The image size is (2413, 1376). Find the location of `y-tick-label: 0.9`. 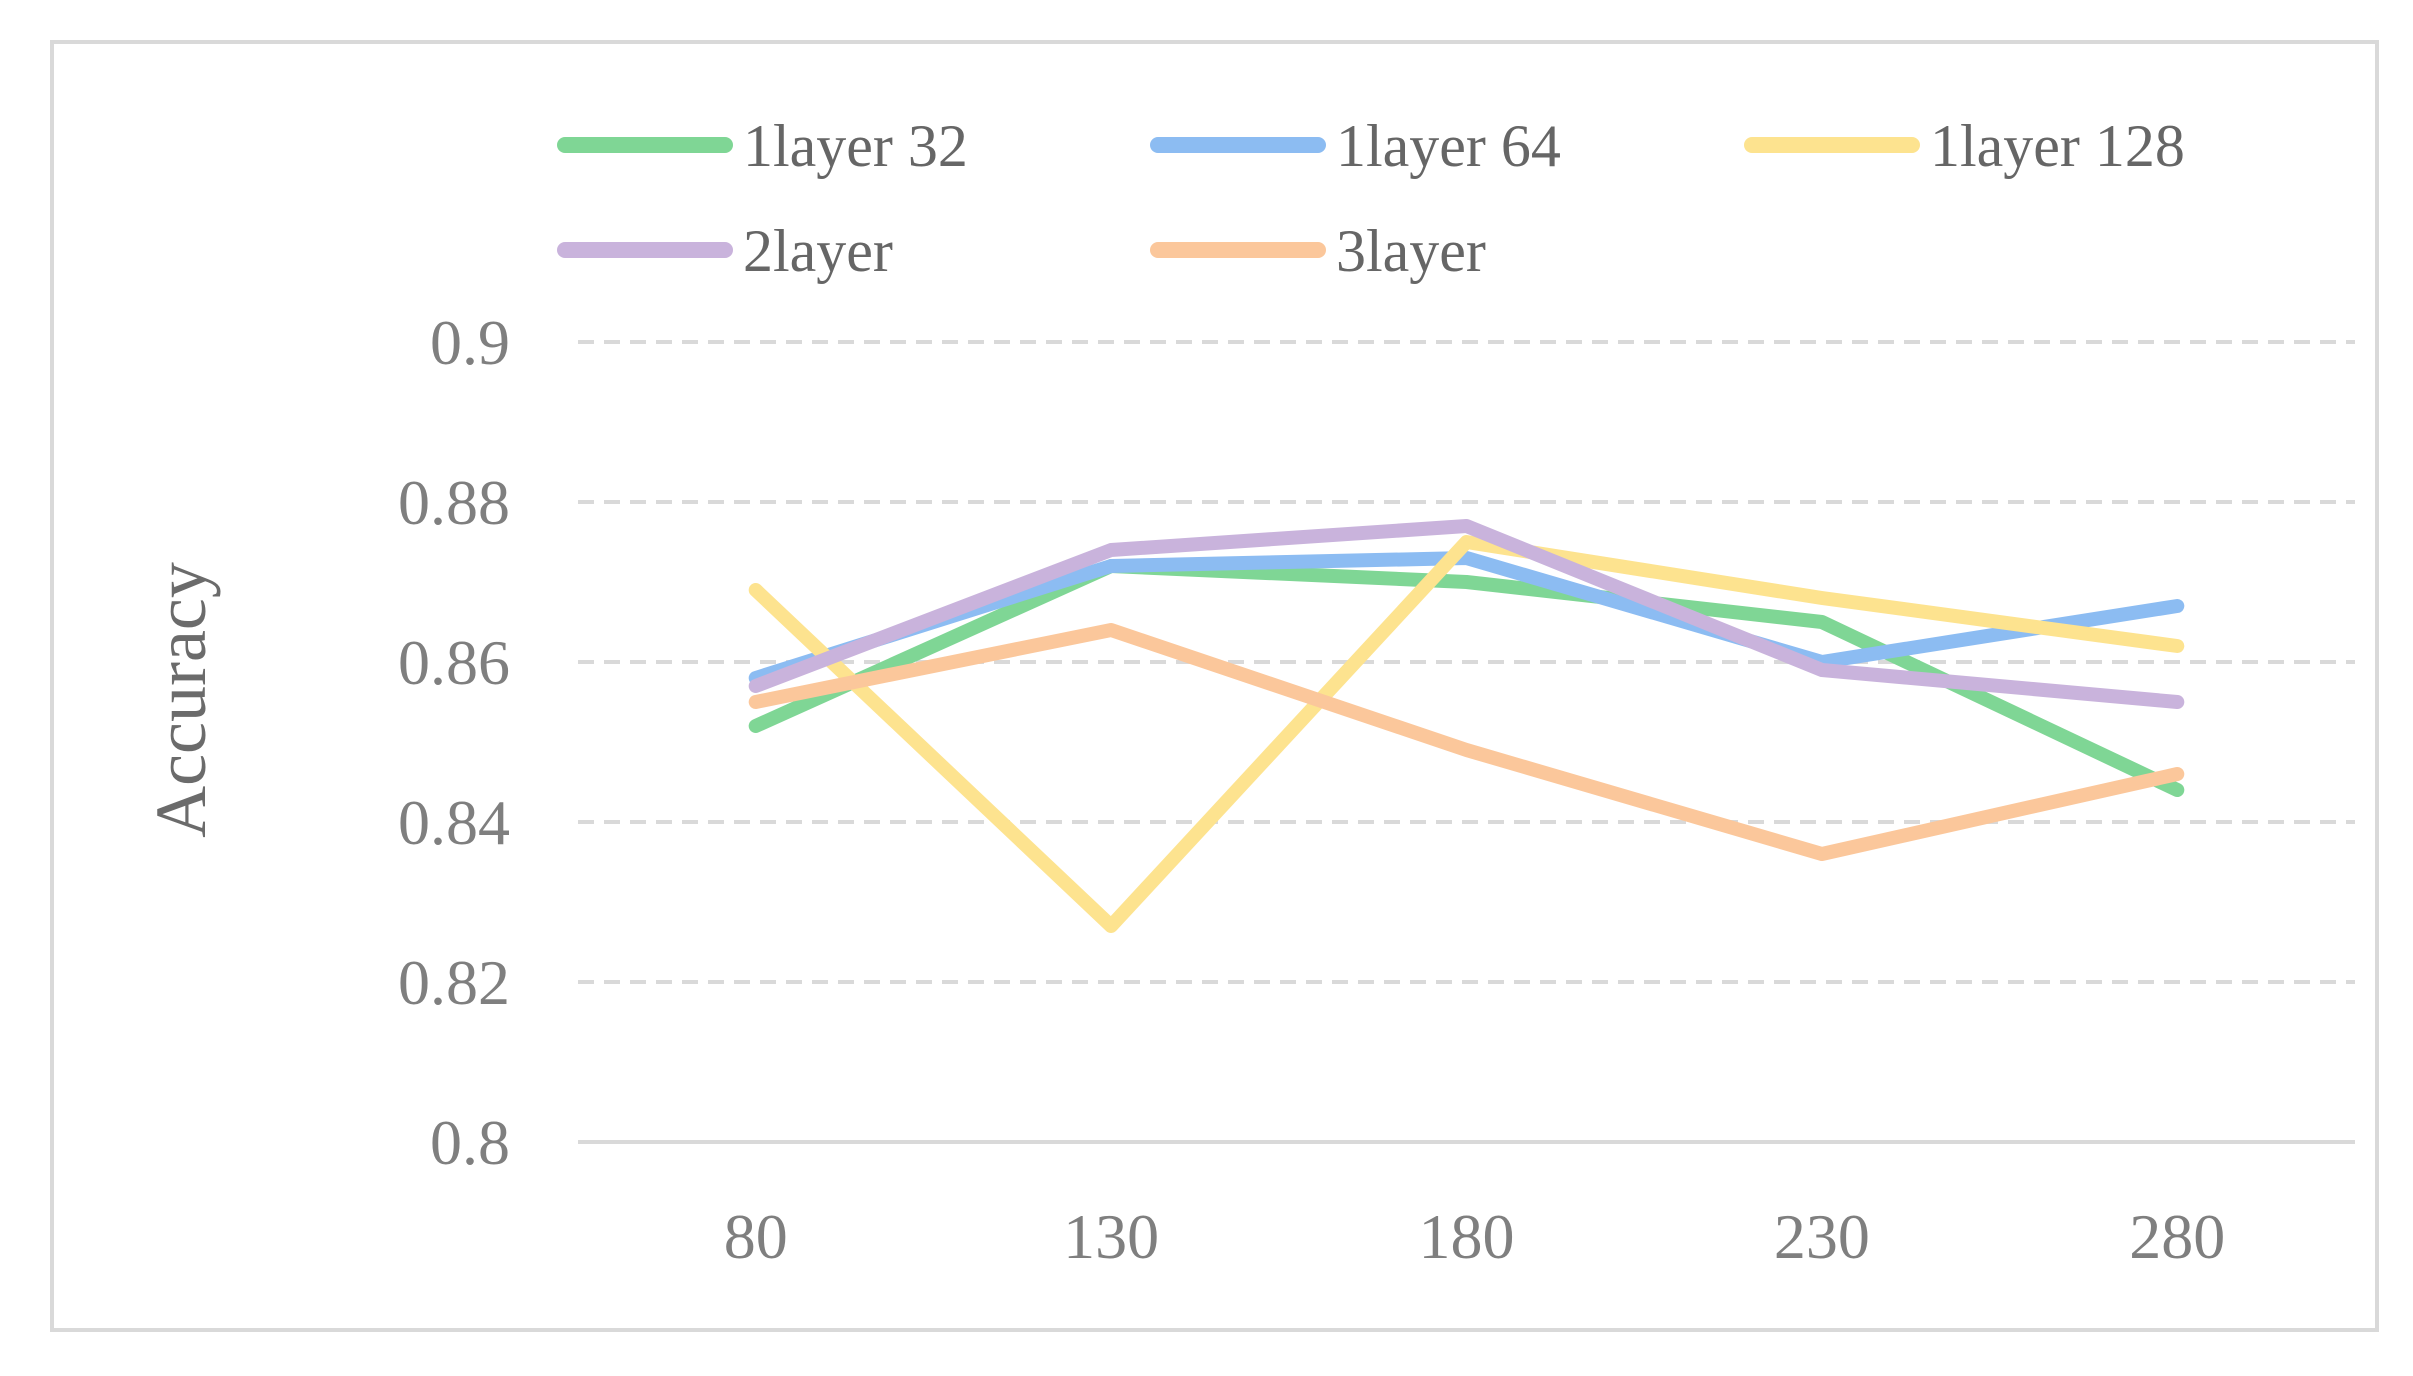

y-tick-label: 0.9 is located at coordinates (470, 342).